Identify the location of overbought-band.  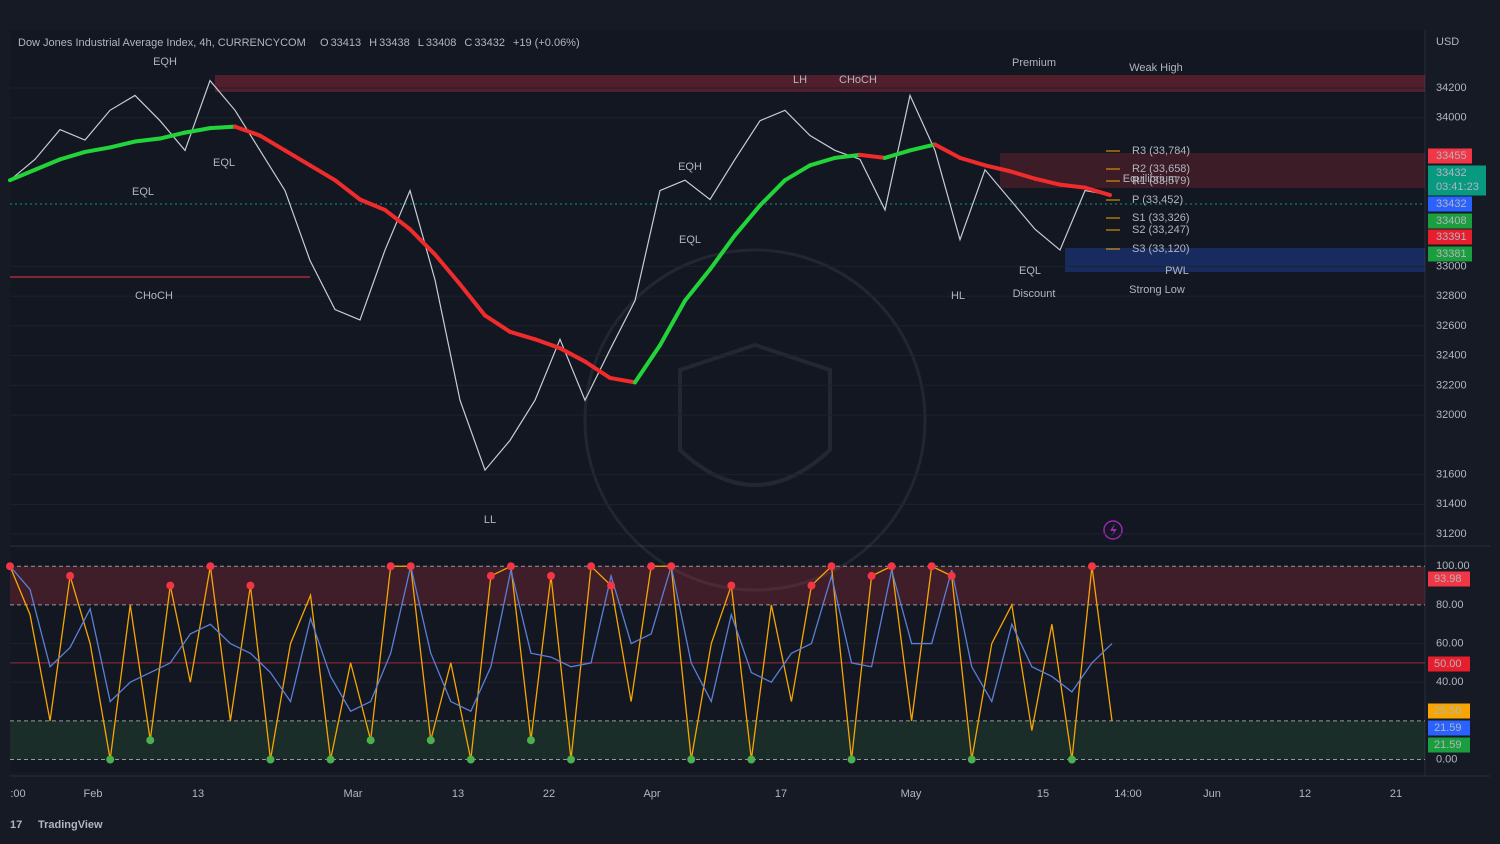
(717, 585).